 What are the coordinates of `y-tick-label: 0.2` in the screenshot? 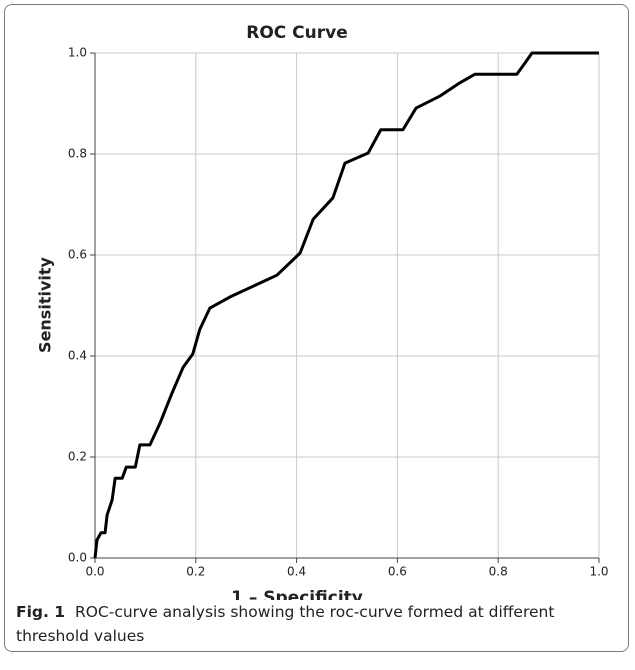 It's located at (77, 457).